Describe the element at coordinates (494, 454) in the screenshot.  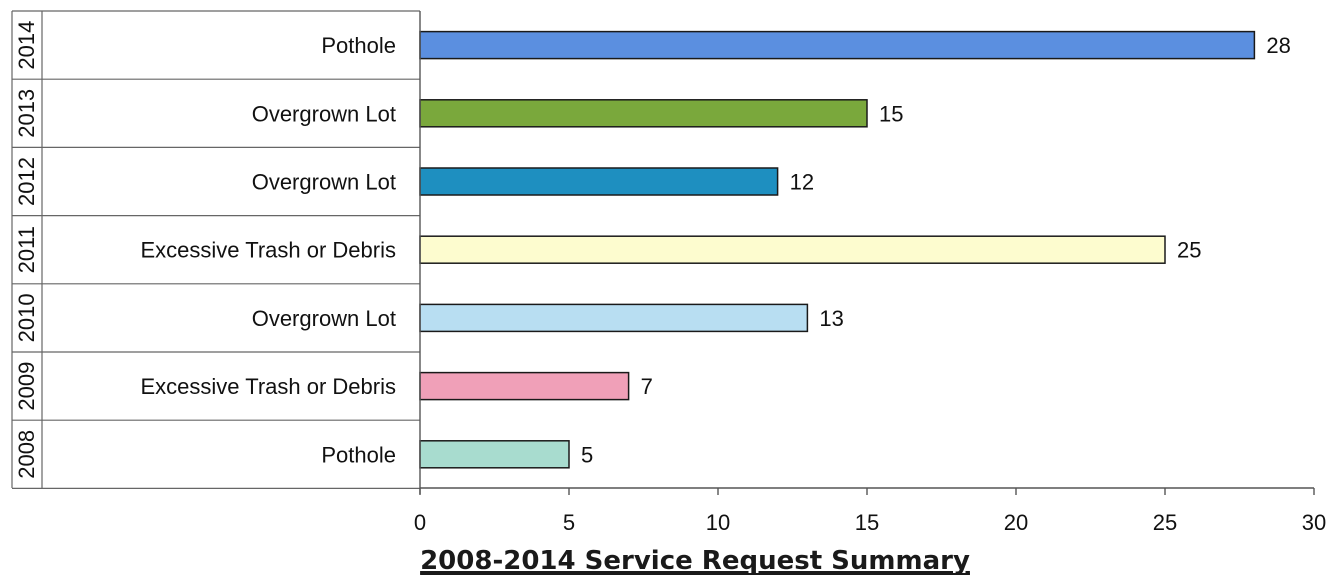
I see `bar-2008` at that location.